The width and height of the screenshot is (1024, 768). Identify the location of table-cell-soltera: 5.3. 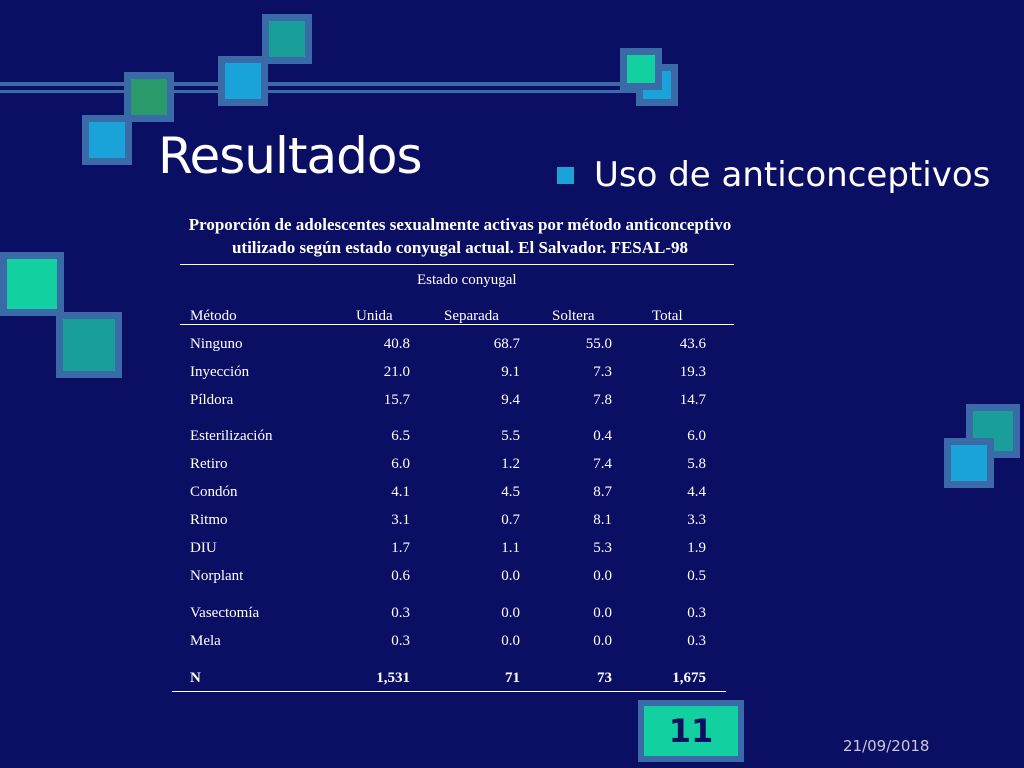
(602, 548).